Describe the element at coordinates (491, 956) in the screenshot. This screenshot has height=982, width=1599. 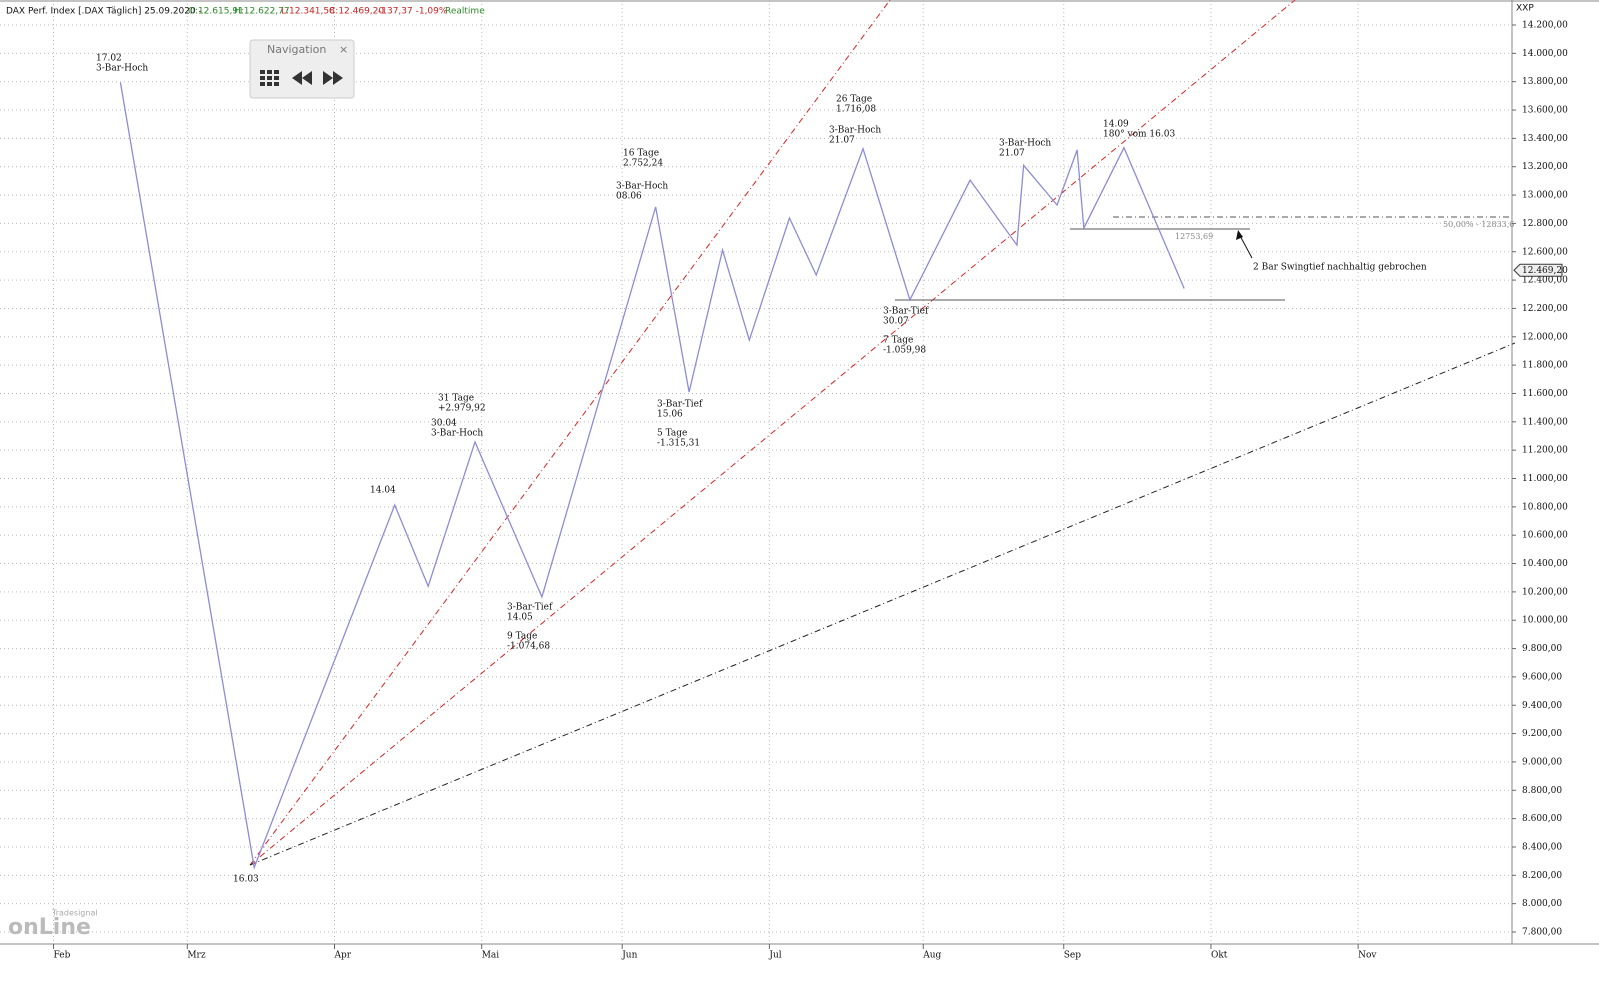
I see `x-tick-label: Mai` at that location.